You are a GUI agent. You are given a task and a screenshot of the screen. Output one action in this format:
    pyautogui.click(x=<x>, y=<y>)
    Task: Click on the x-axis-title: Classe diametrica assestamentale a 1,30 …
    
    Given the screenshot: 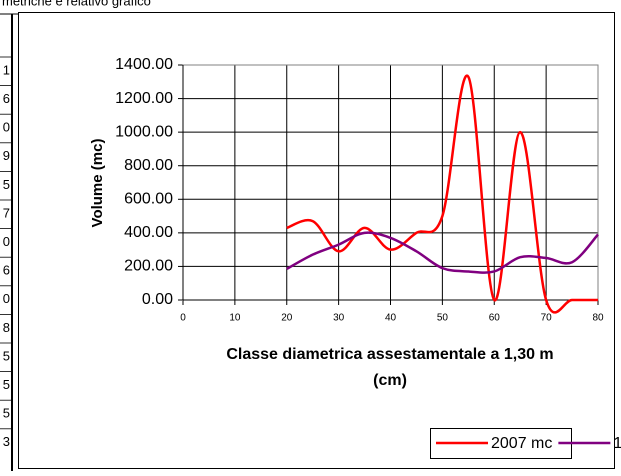 What is the action you would take?
    pyautogui.click(x=389, y=367)
    